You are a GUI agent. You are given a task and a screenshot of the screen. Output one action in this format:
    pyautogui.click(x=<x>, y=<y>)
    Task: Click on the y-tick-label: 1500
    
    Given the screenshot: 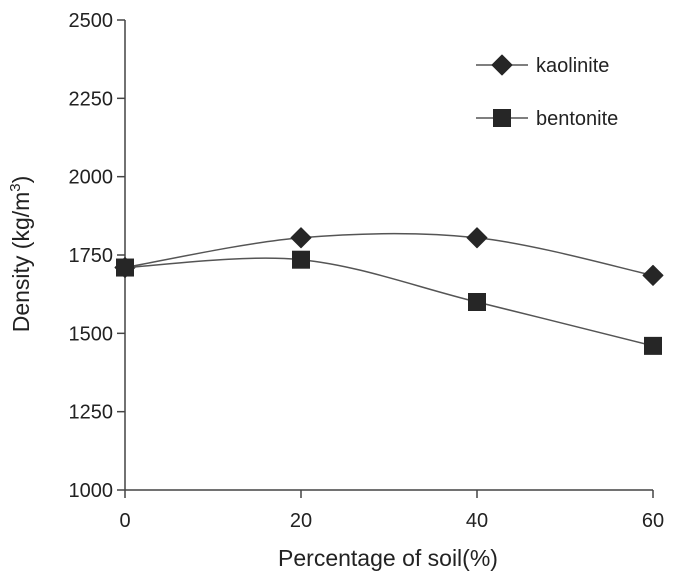 What is the action you would take?
    pyautogui.click(x=91, y=334)
    